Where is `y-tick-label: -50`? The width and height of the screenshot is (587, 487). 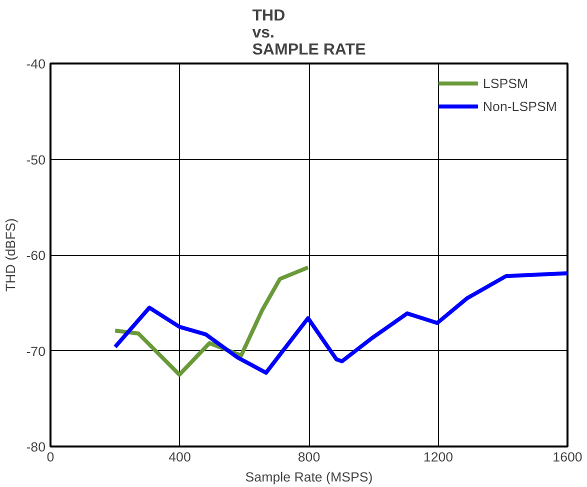
y-tick-label: -50 is located at coordinates (36, 160).